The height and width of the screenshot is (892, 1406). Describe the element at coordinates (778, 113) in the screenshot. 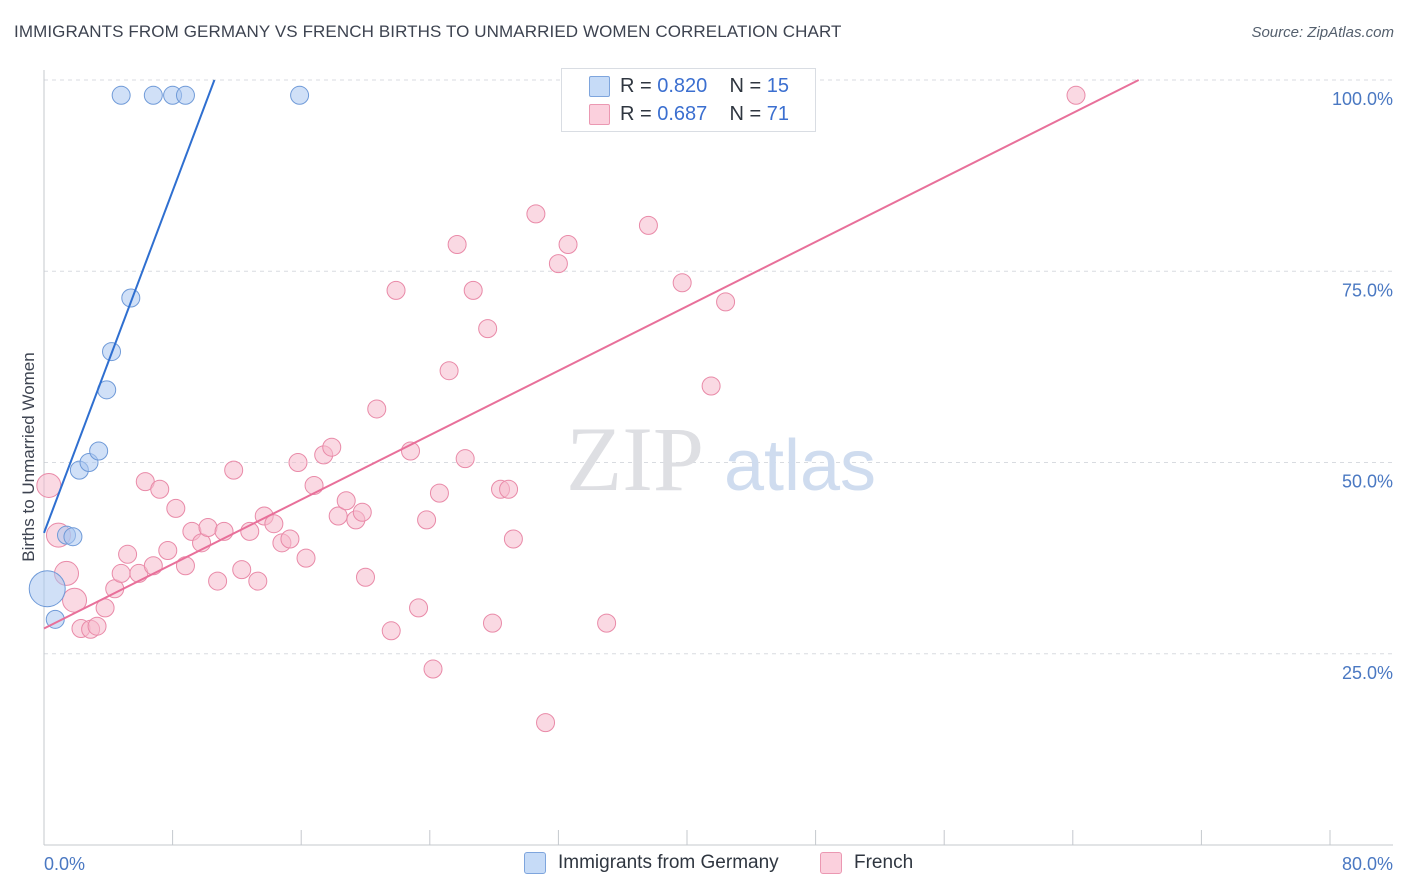

I see `legend-n-value: 71` at that location.